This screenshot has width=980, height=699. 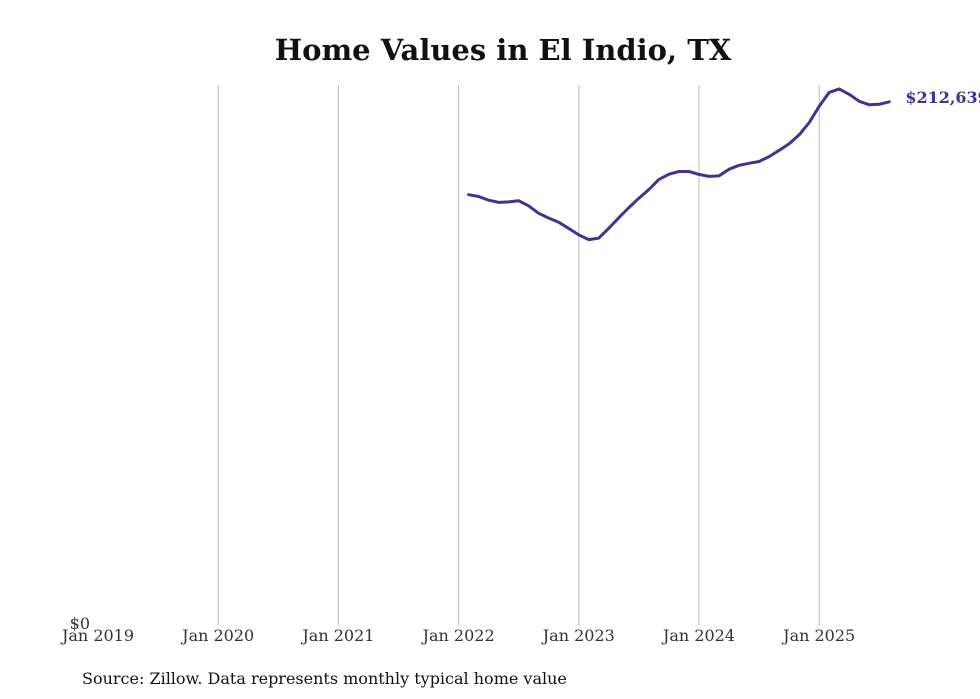 What do you see at coordinates (337, 635) in the screenshot?
I see `x-tick-label: Jan 2021` at bounding box center [337, 635].